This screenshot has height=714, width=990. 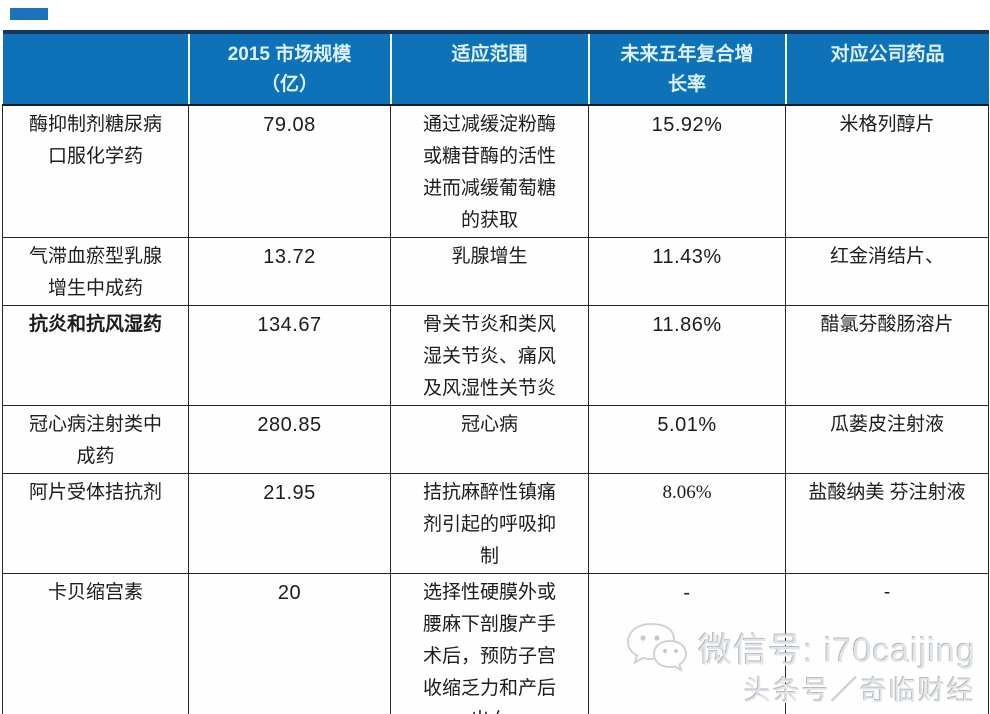 I want to click on header-market-size: 2015 市场规模（亿）, so click(x=289, y=69).